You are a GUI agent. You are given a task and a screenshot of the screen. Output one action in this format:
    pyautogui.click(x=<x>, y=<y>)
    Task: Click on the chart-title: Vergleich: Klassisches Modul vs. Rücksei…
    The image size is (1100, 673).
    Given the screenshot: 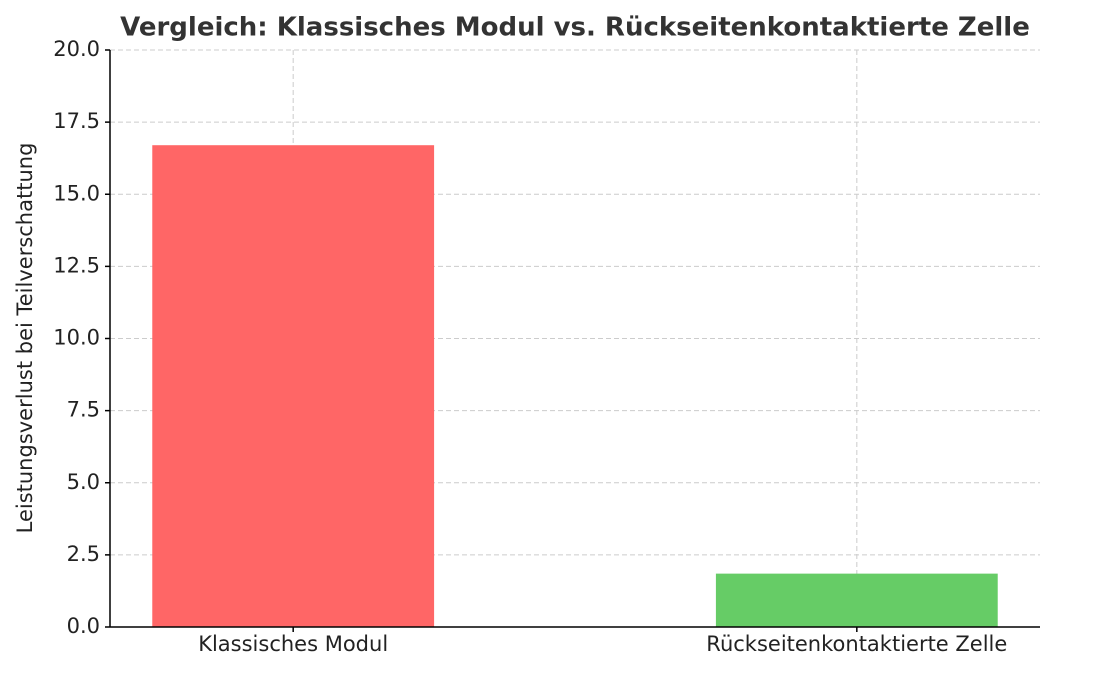 What is the action you would take?
    pyautogui.click(x=575, y=28)
    